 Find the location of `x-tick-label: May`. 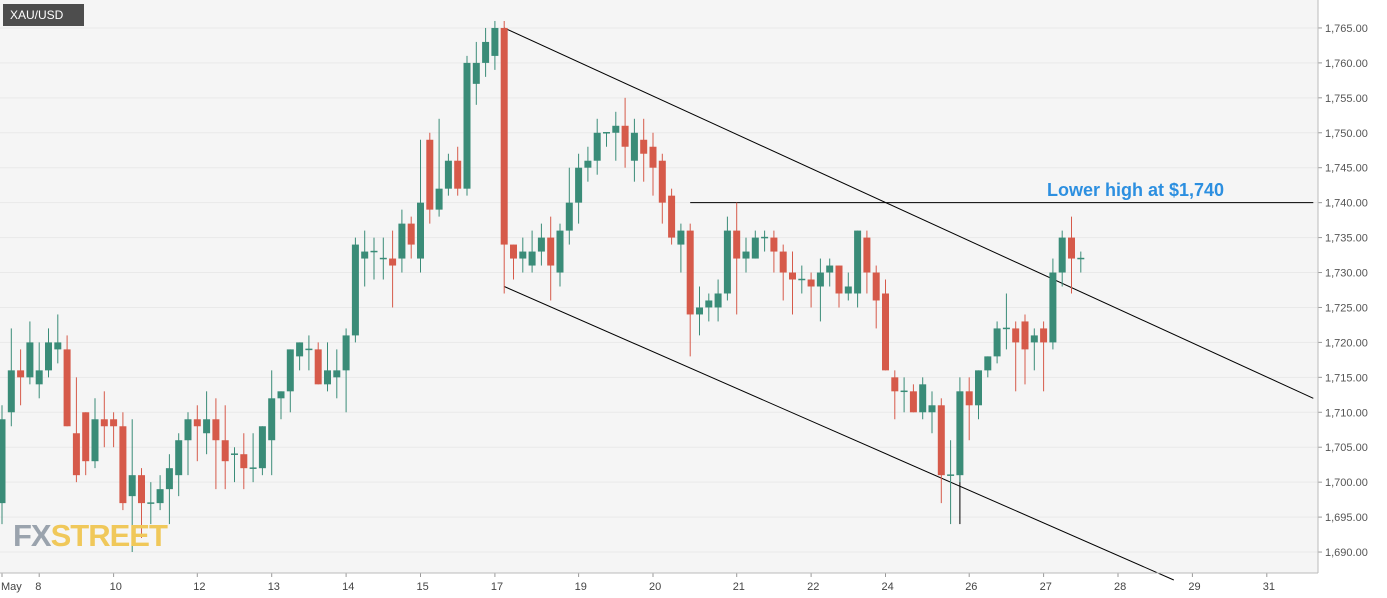

x-tick-label: May is located at coordinates (11, 587).